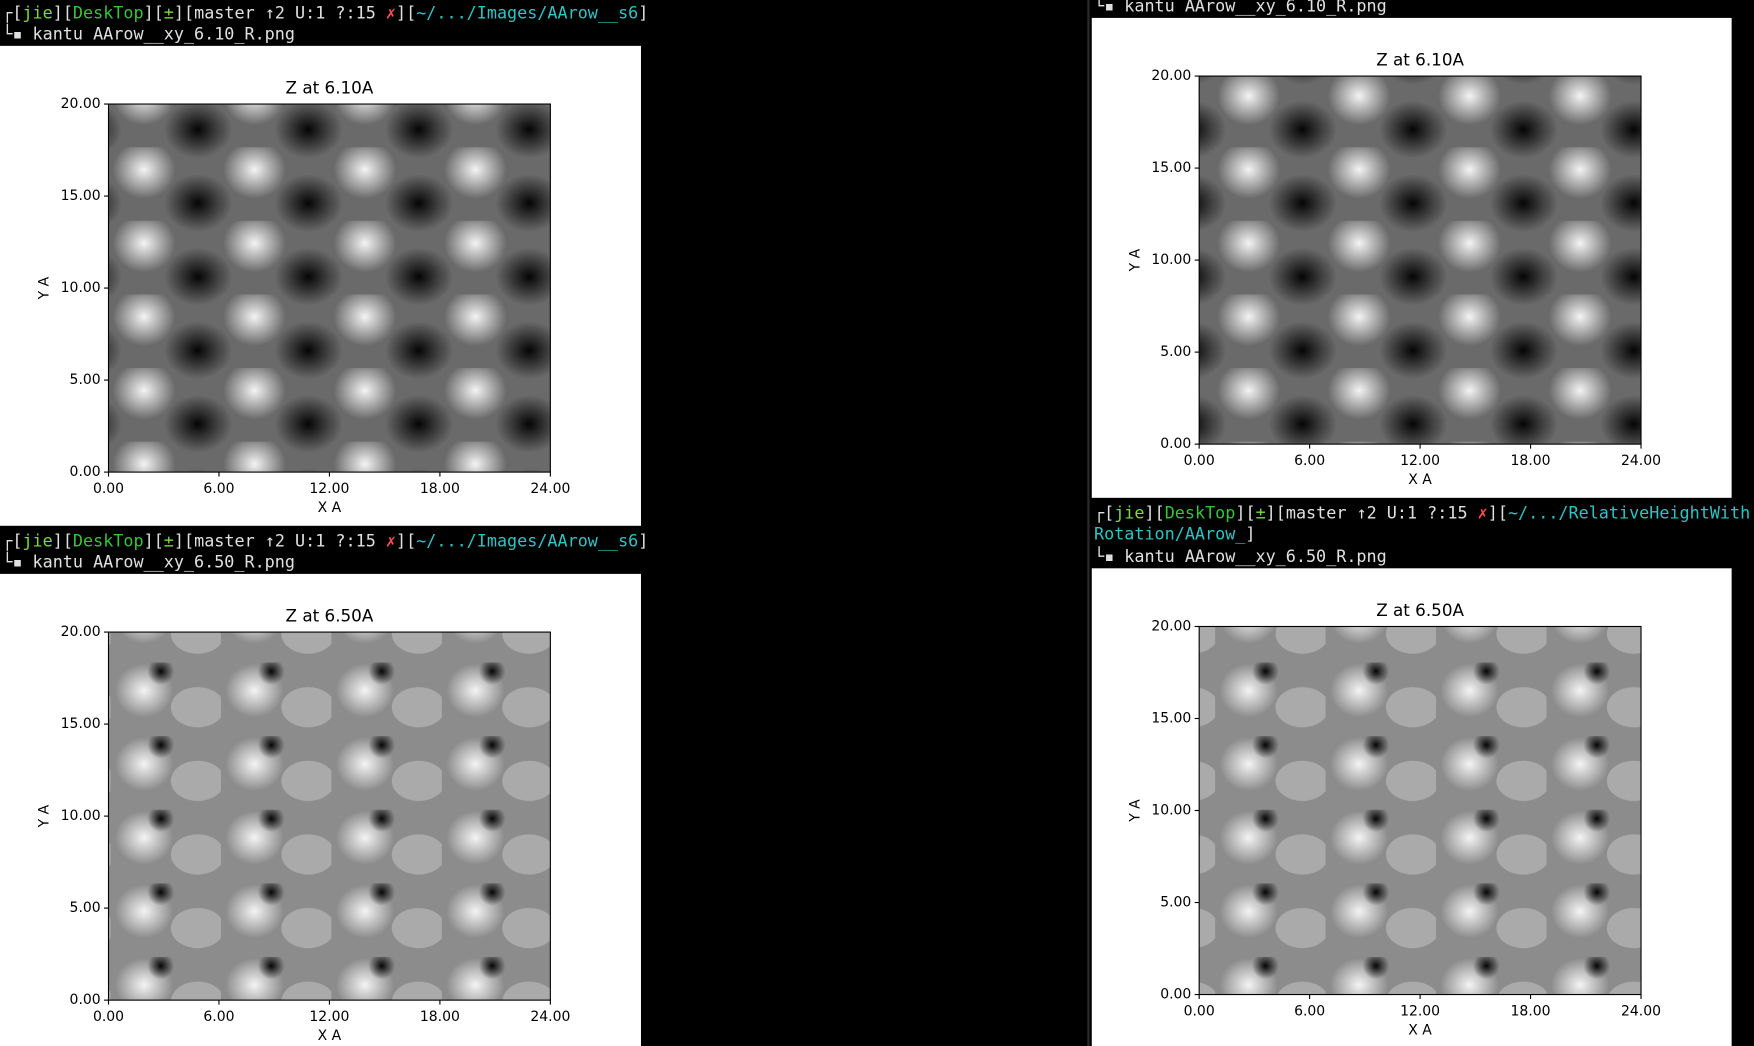  What do you see at coordinates (1170, 534) in the screenshot?
I see `prompt-segment: Rotation/AArow_` at bounding box center [1170, 534].